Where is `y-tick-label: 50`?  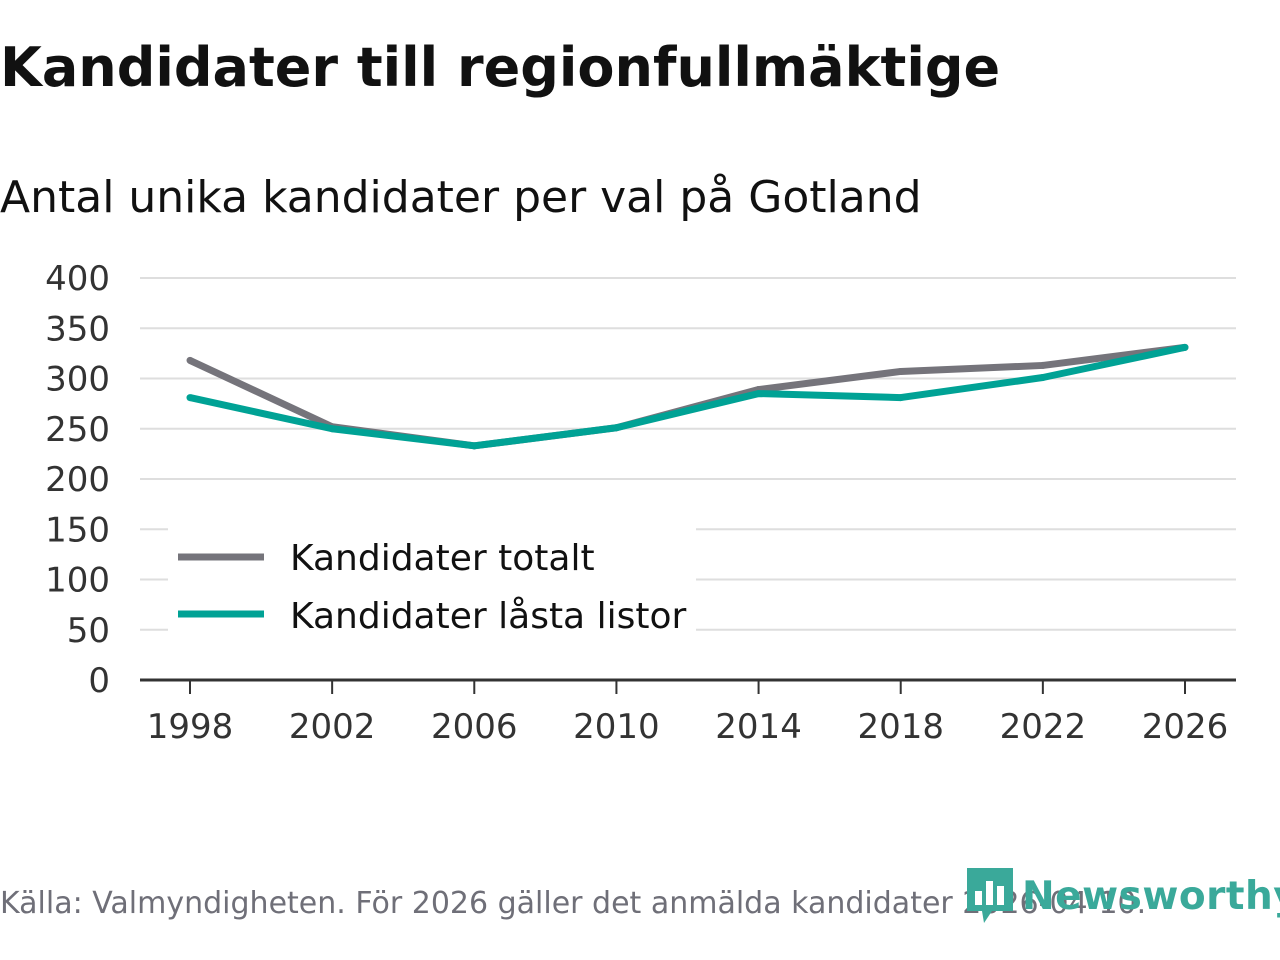
y-tick-label: 50 is located at coordinates (88, 631).